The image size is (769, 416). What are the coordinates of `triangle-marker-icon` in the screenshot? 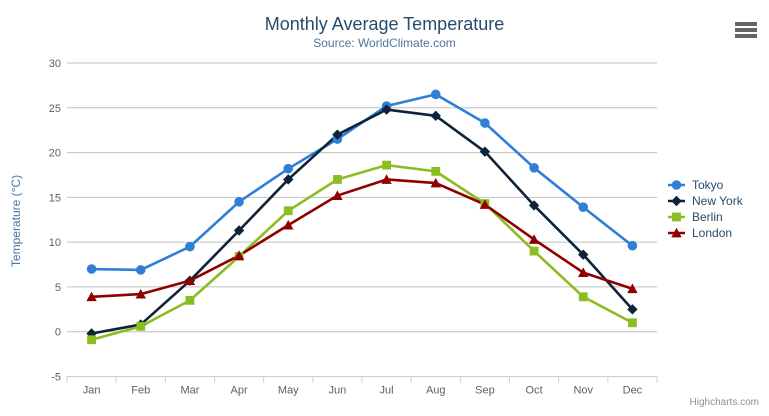 It's located at (676, 232).